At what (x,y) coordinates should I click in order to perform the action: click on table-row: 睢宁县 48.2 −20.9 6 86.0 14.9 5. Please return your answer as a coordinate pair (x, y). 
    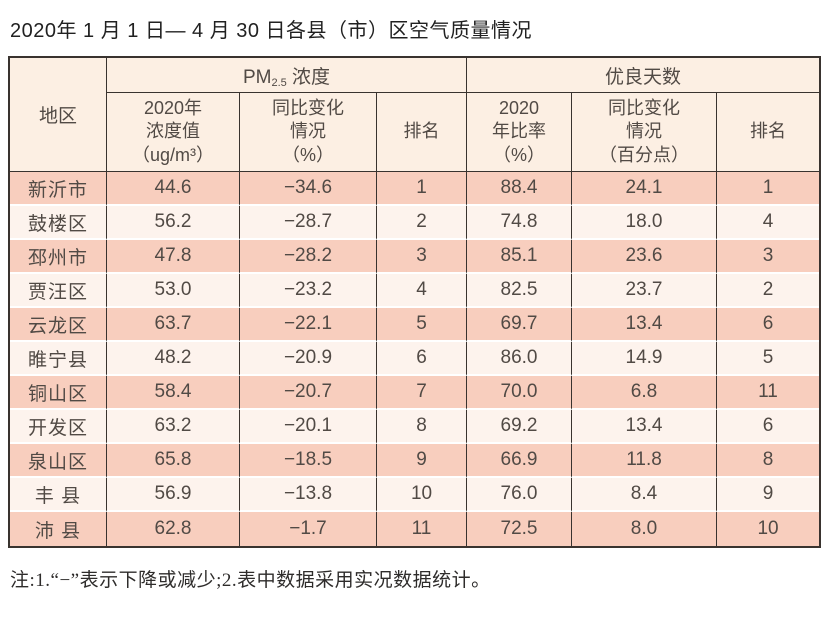
    Looking at the image, I should click on (415, 359).